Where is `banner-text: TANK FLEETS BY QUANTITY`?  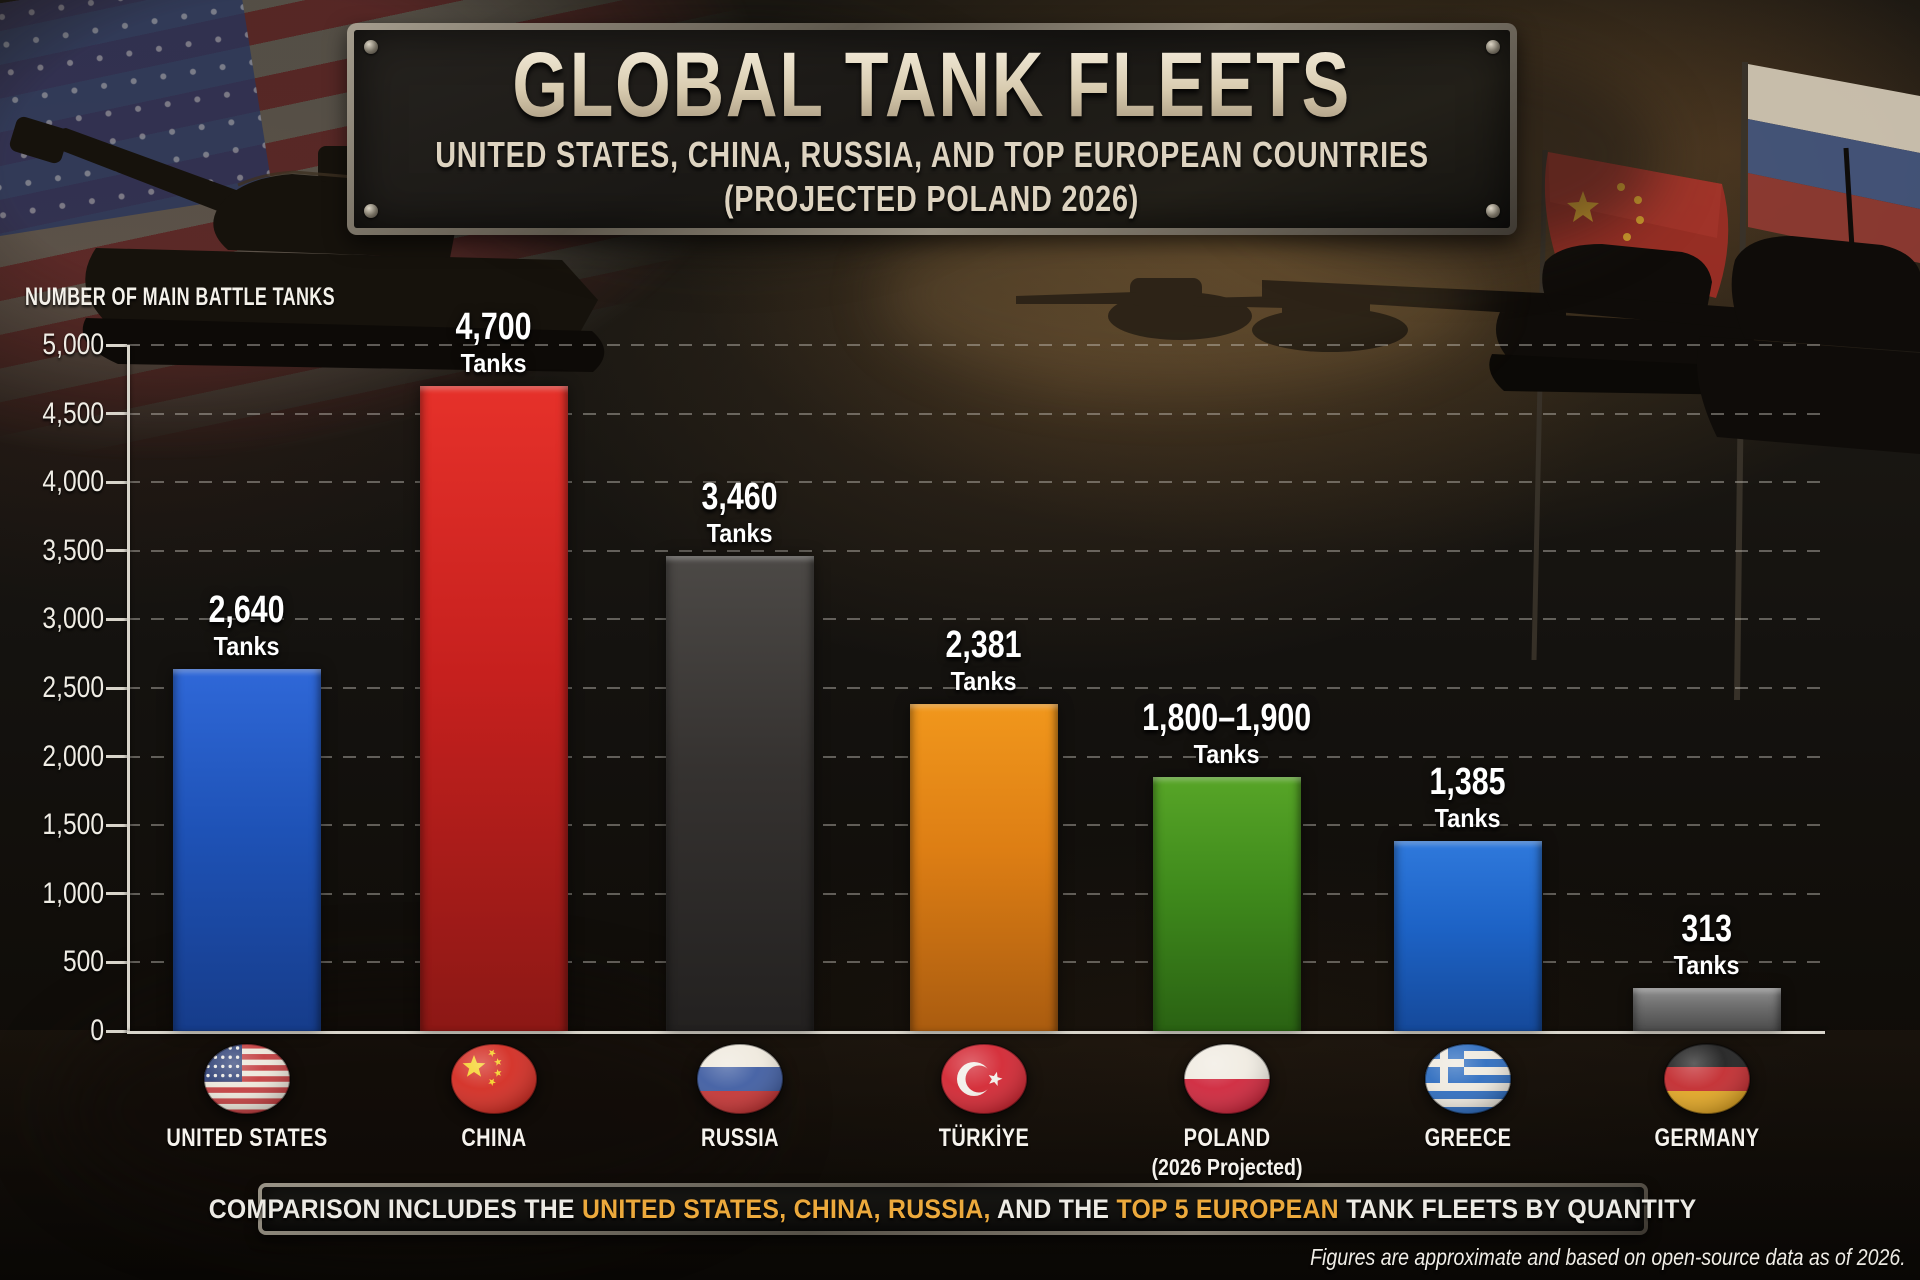
banner-text: TANK FLEETS BY QUANTITY is located at coordinates (1518, 1208).